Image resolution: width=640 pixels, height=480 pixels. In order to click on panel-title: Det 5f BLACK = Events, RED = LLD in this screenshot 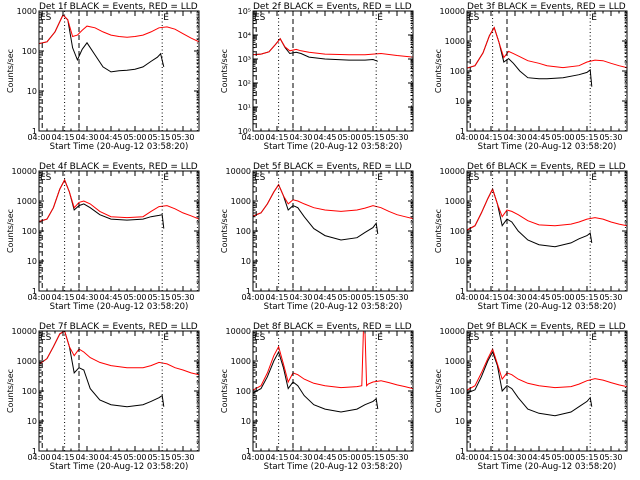, I will do `click(332, 167)`.